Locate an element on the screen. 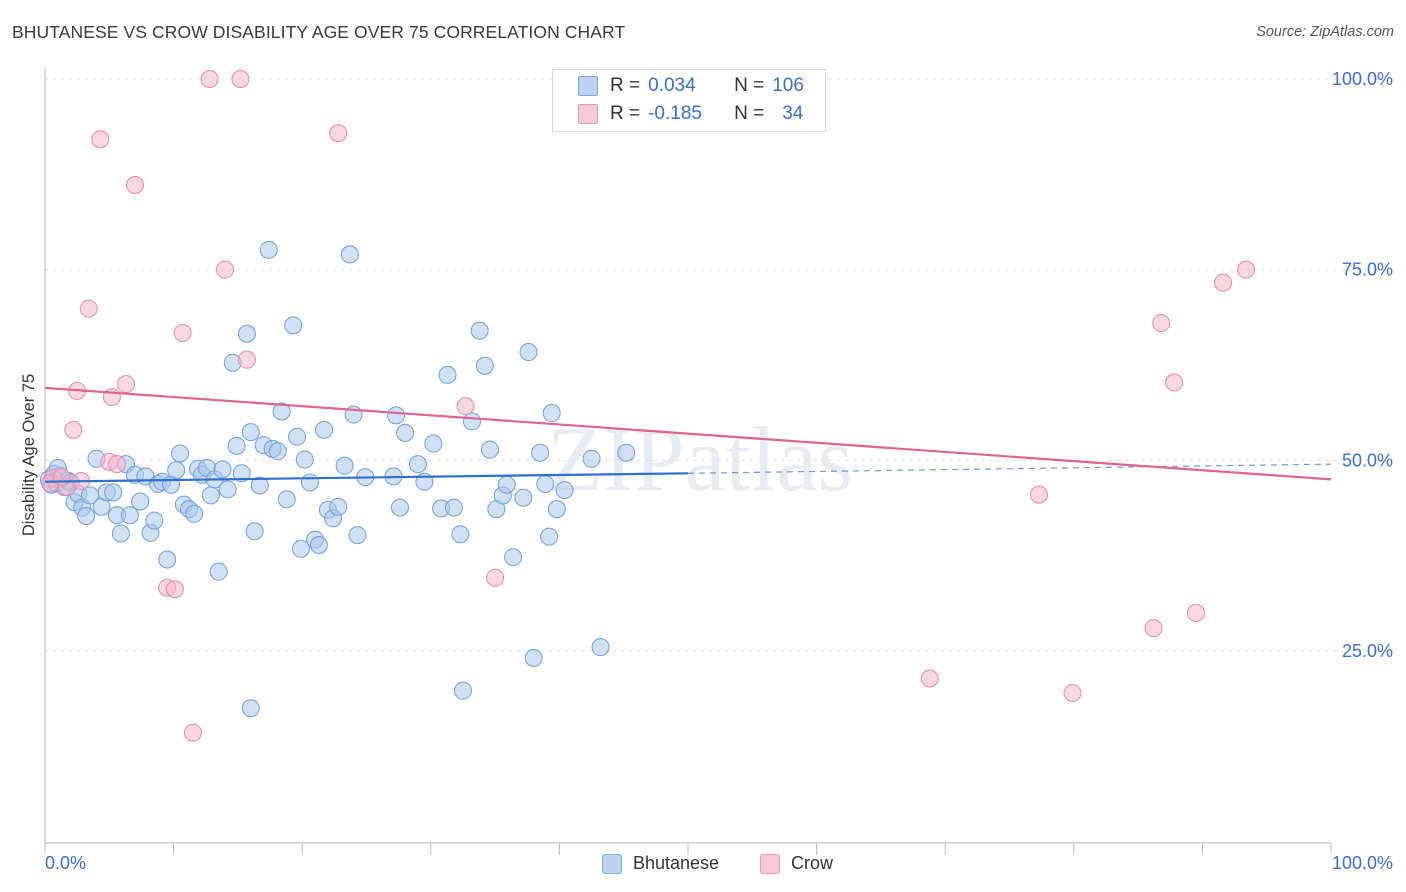 The image size is (1406, 892). legend-swatch-pink is located at coordinates (588, 114).